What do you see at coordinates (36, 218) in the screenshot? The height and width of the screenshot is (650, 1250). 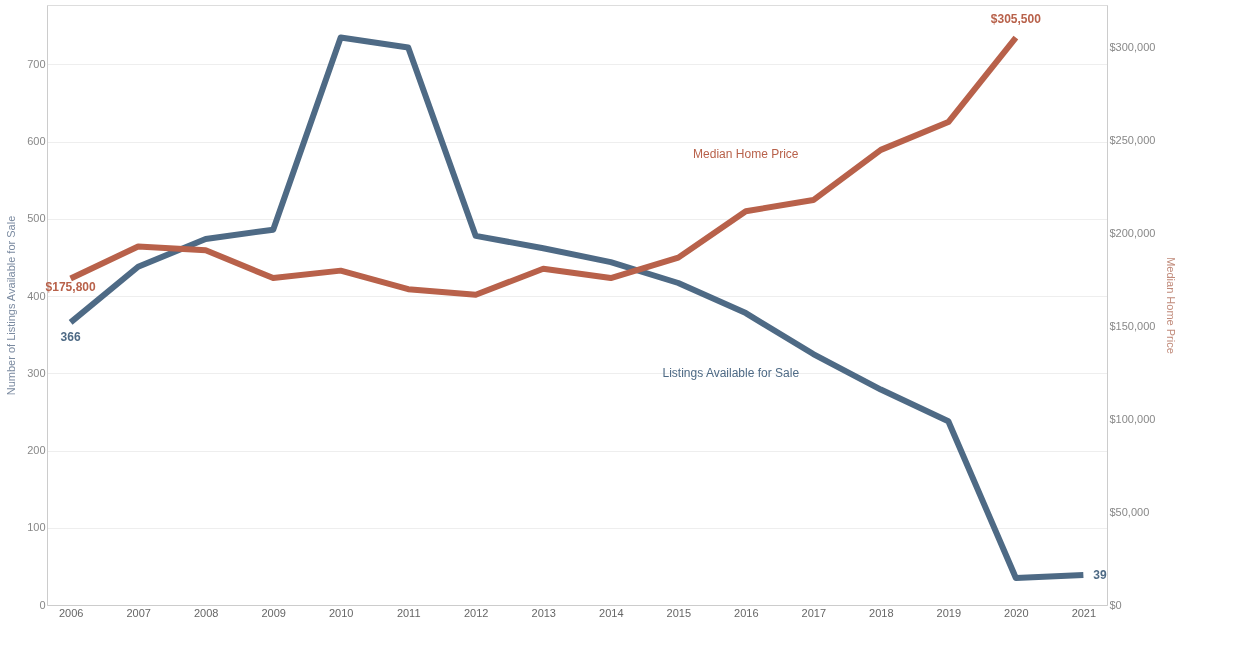 I see `y-tick-label: 500` at bounding box center [36, 218].